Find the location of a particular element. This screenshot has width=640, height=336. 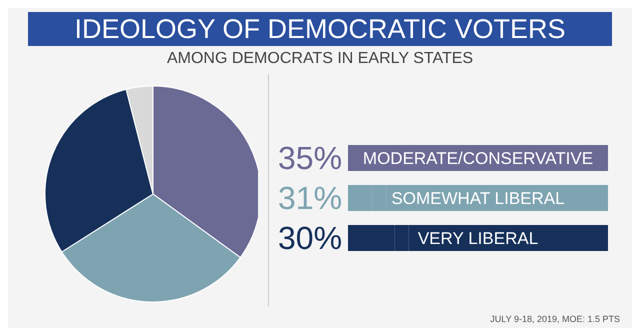

data-label: 30% is located at coordinates (311, 238).